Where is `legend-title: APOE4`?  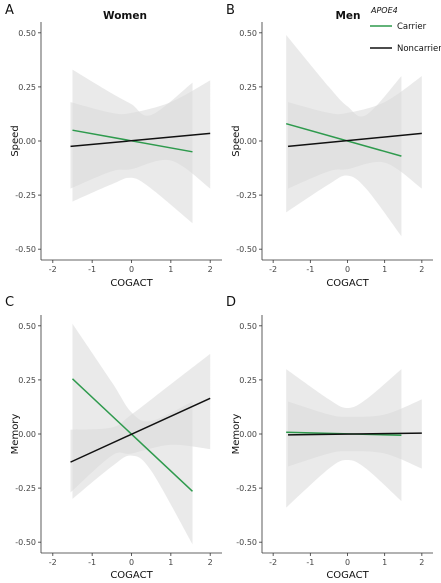 legend-title: APOE4 is located at coordinates (384, 10).